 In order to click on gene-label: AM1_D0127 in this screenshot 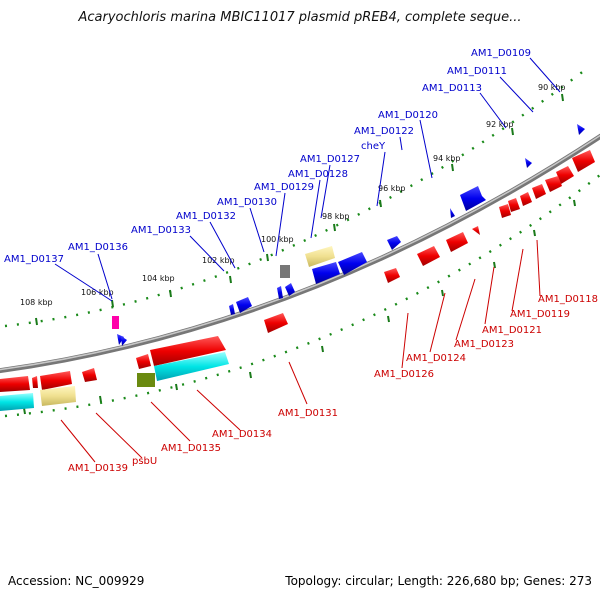, I will do `click(330, 159)`.